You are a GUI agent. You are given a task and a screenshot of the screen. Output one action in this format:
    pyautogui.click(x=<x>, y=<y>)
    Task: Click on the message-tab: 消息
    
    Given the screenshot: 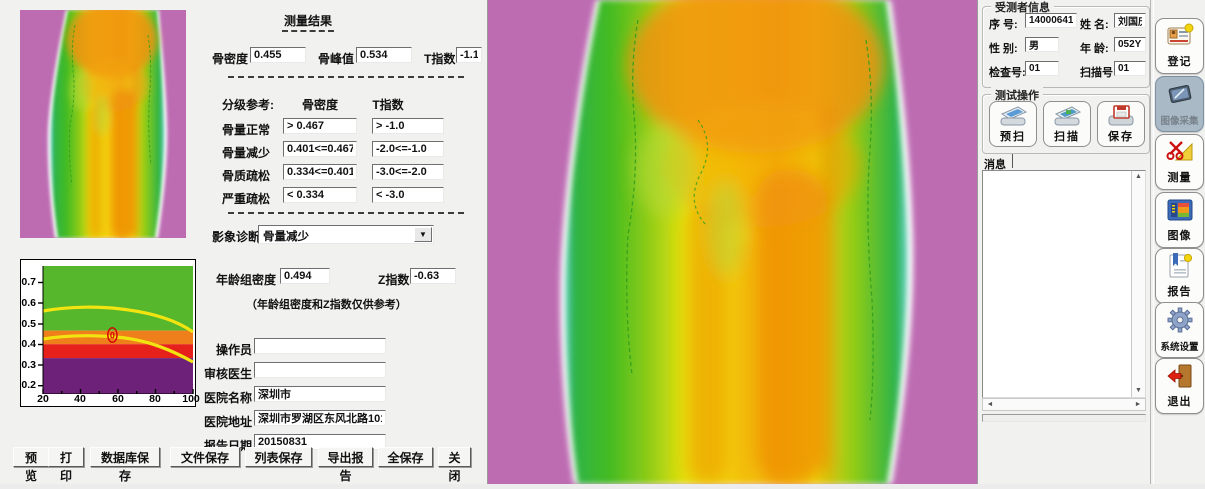 What is the action you would take?
    pyautogui.click(x=995, y=165)
    